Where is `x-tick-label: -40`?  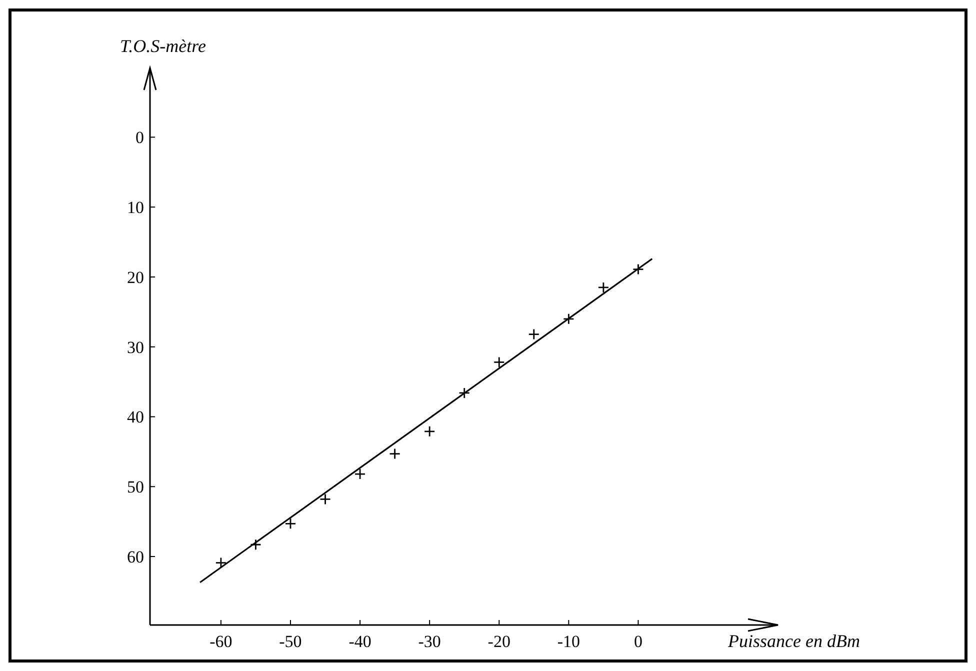 x-tick-label: -40 is located at coordinates (360, 641).